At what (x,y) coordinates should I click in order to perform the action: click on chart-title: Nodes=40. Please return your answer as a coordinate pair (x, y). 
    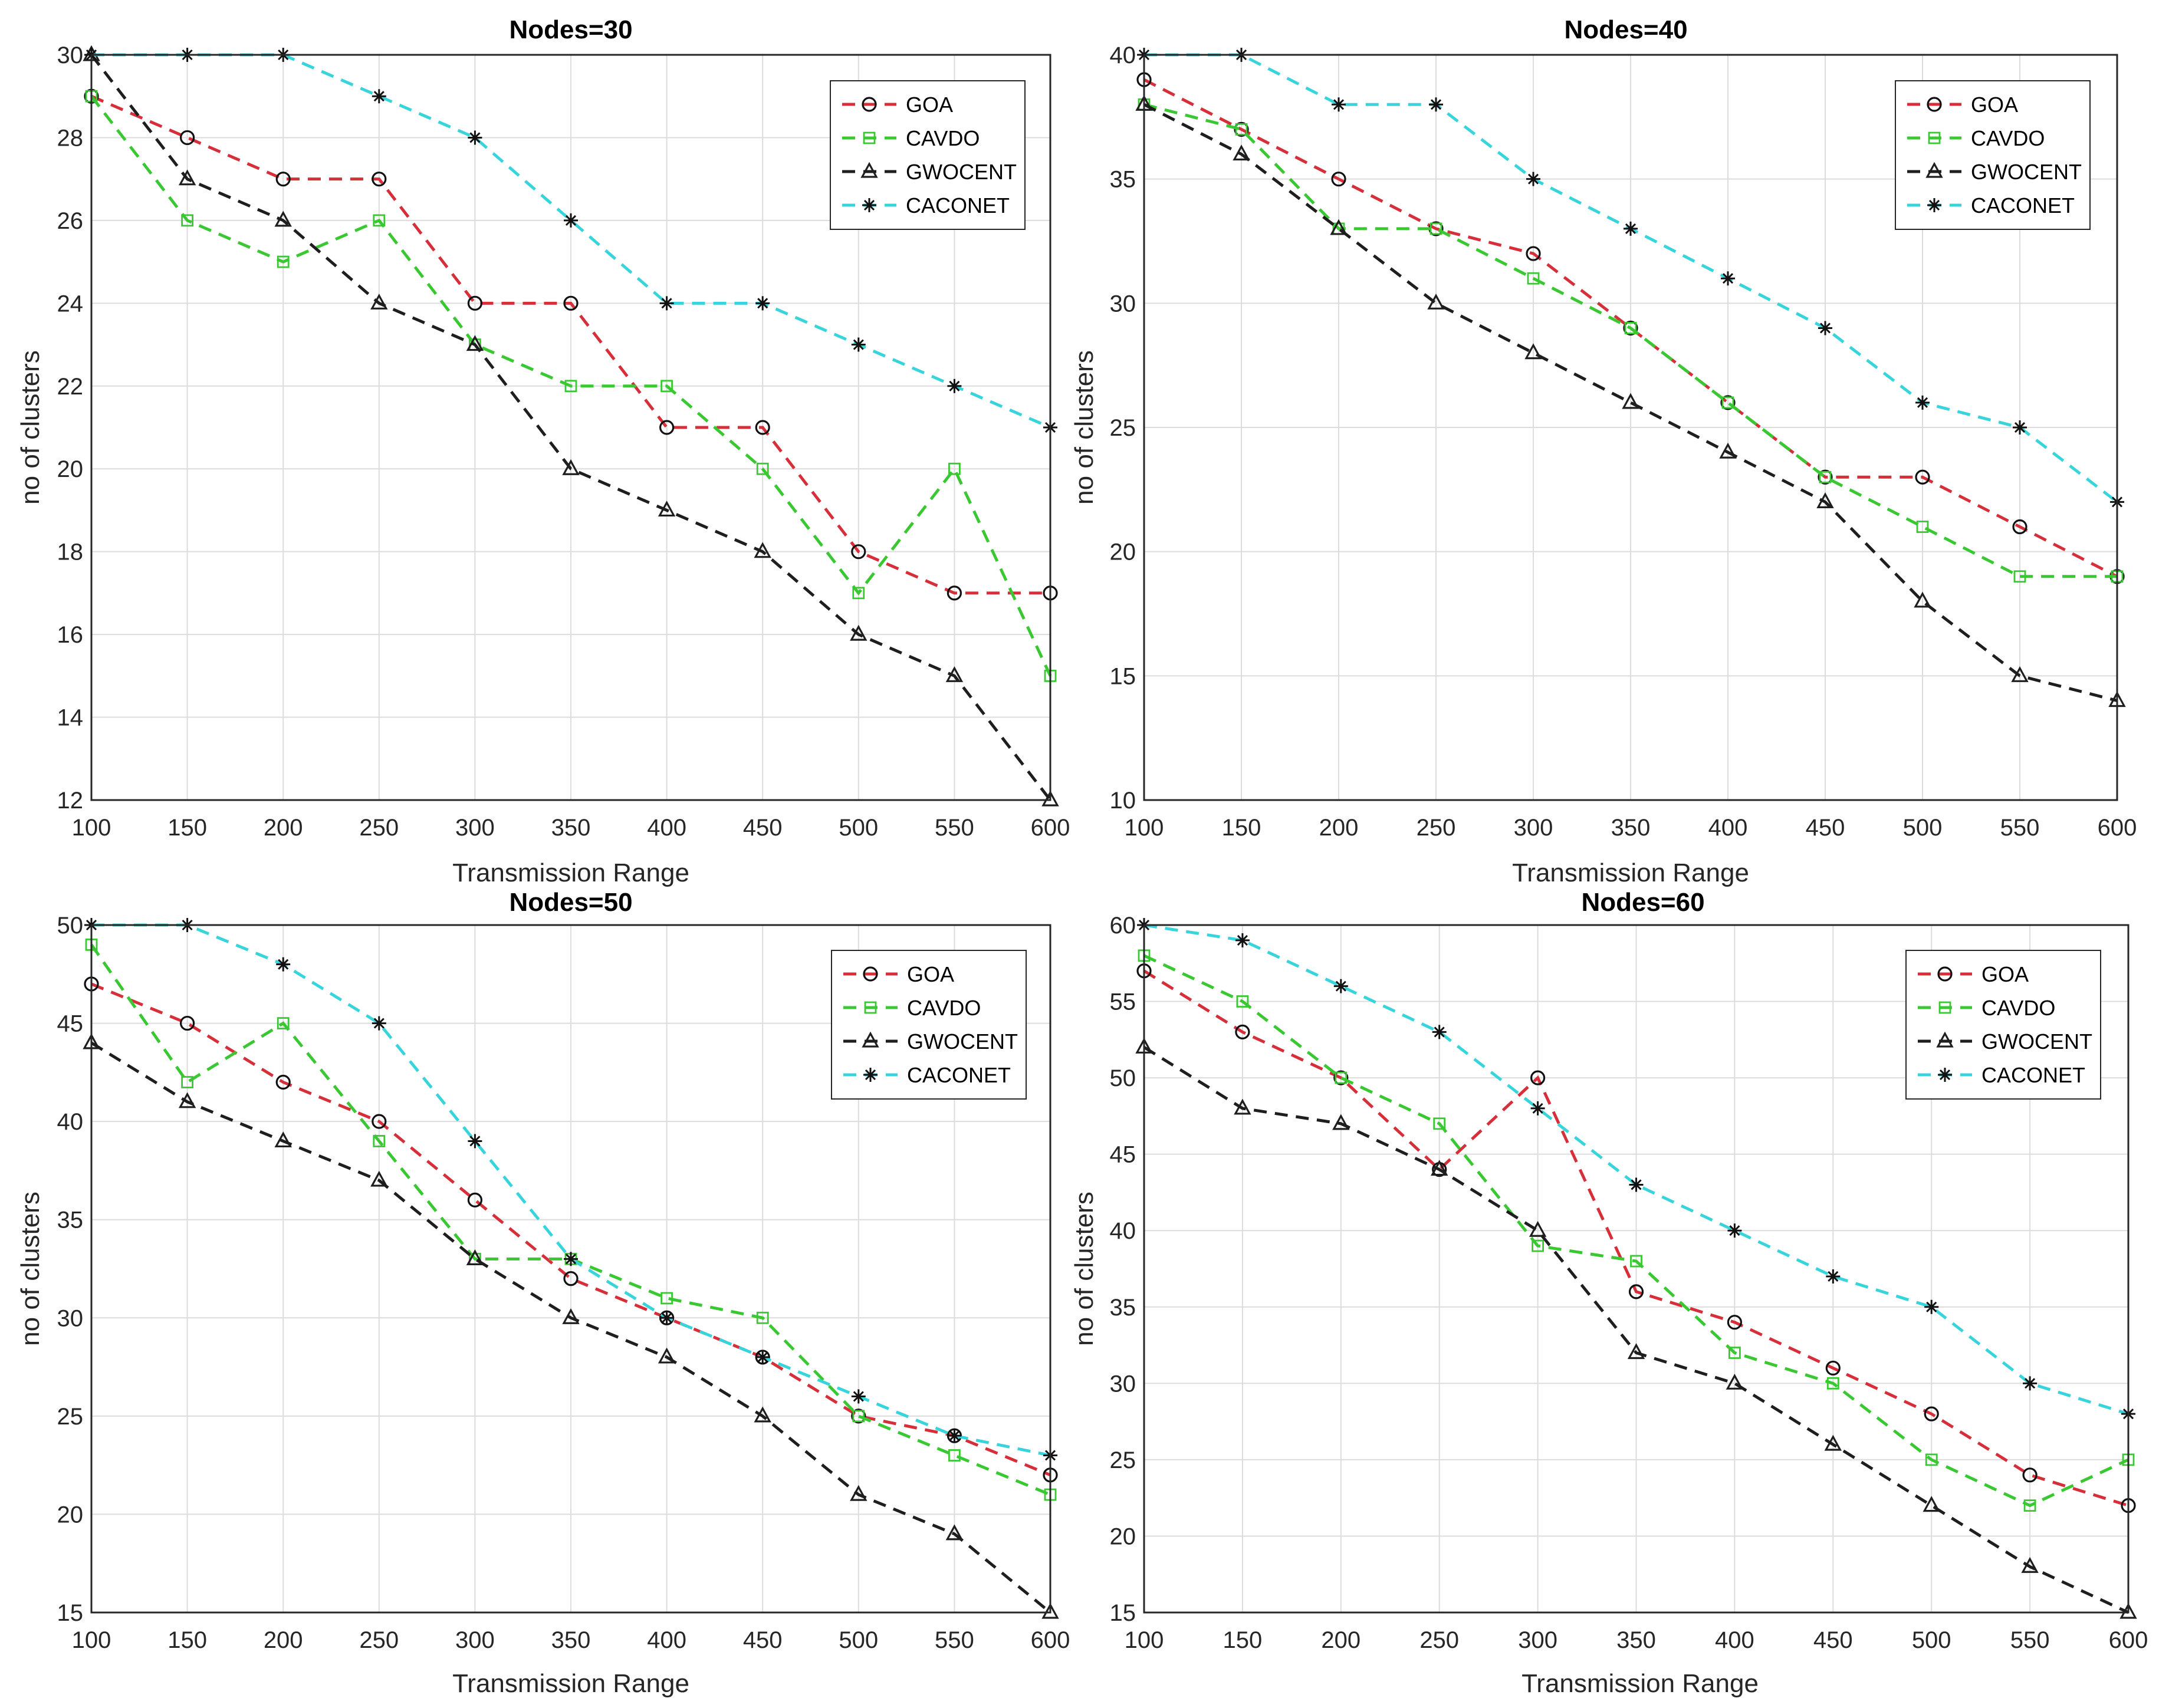
    Looking at the image, I should click on (1625, 29).